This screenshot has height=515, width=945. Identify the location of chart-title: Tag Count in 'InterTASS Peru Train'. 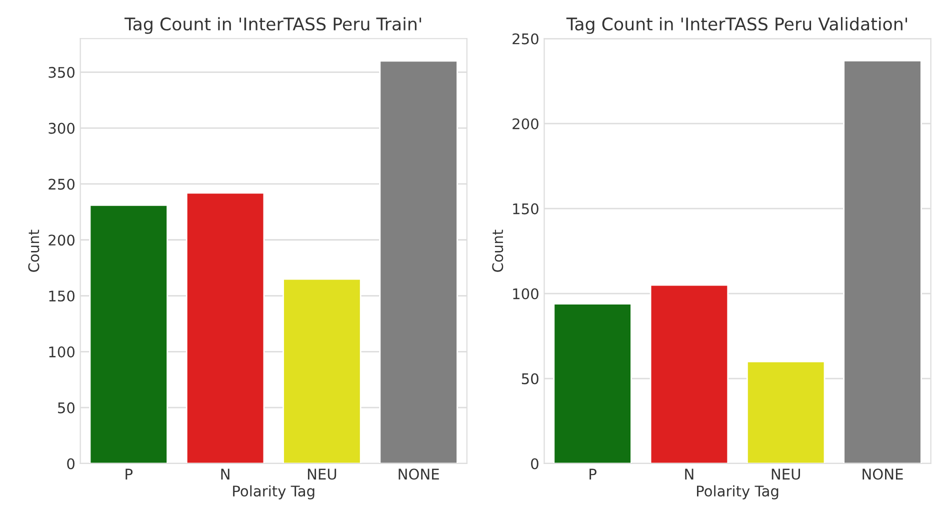
(273, 25).